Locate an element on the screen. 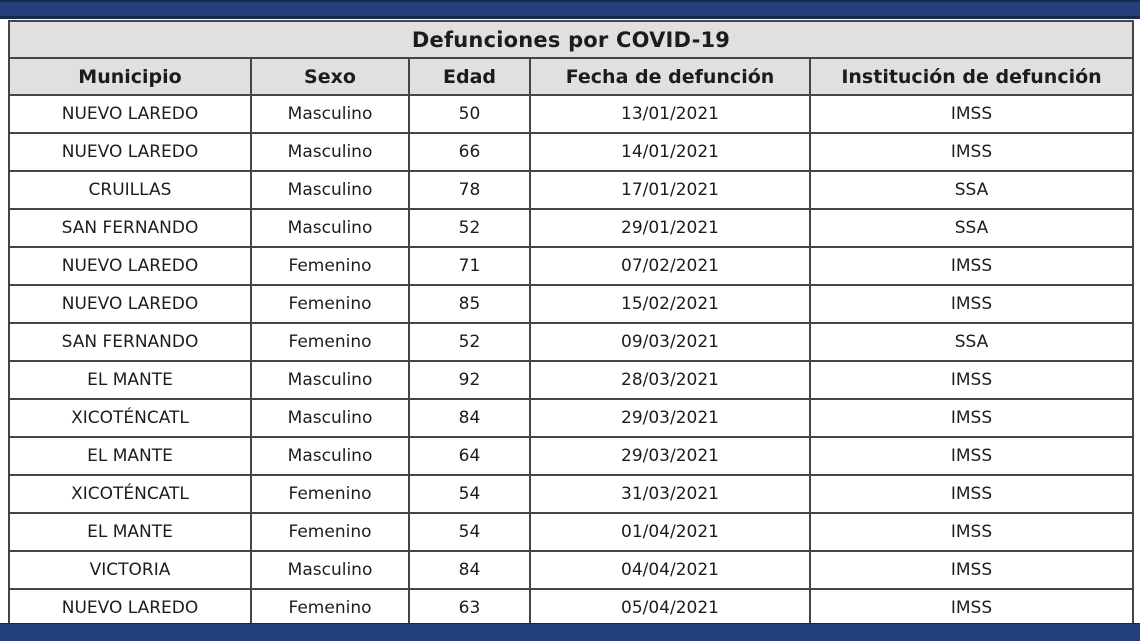 This screenshot has width=1140, height=641. table-row: NUEVO LAREDO Femenino 71 07/02/2021 IMSS is located at coordinates (571, 266).